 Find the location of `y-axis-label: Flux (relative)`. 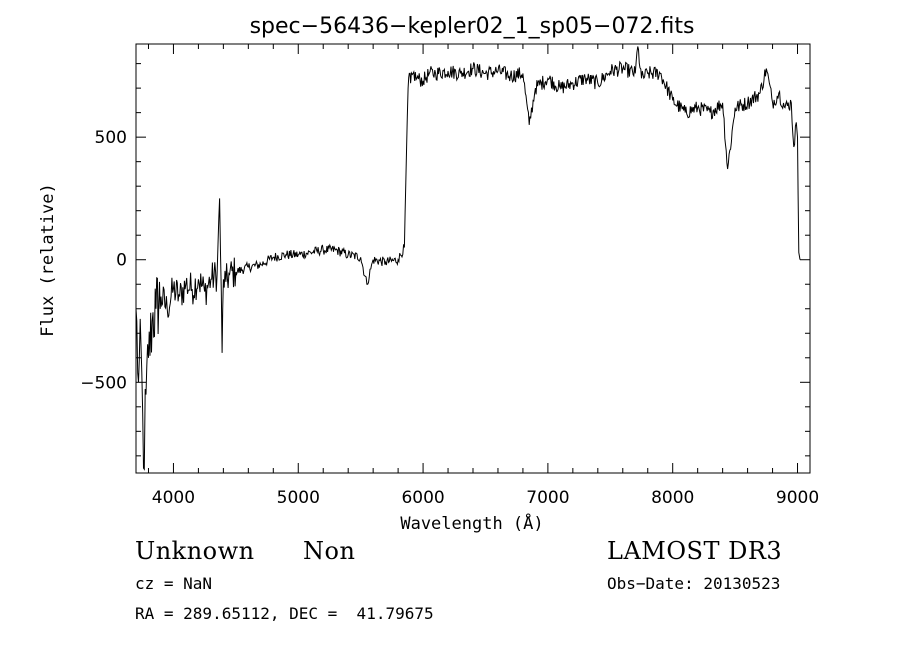

y-axis-label: Flux (relative) is located at coordinates (48, 260).